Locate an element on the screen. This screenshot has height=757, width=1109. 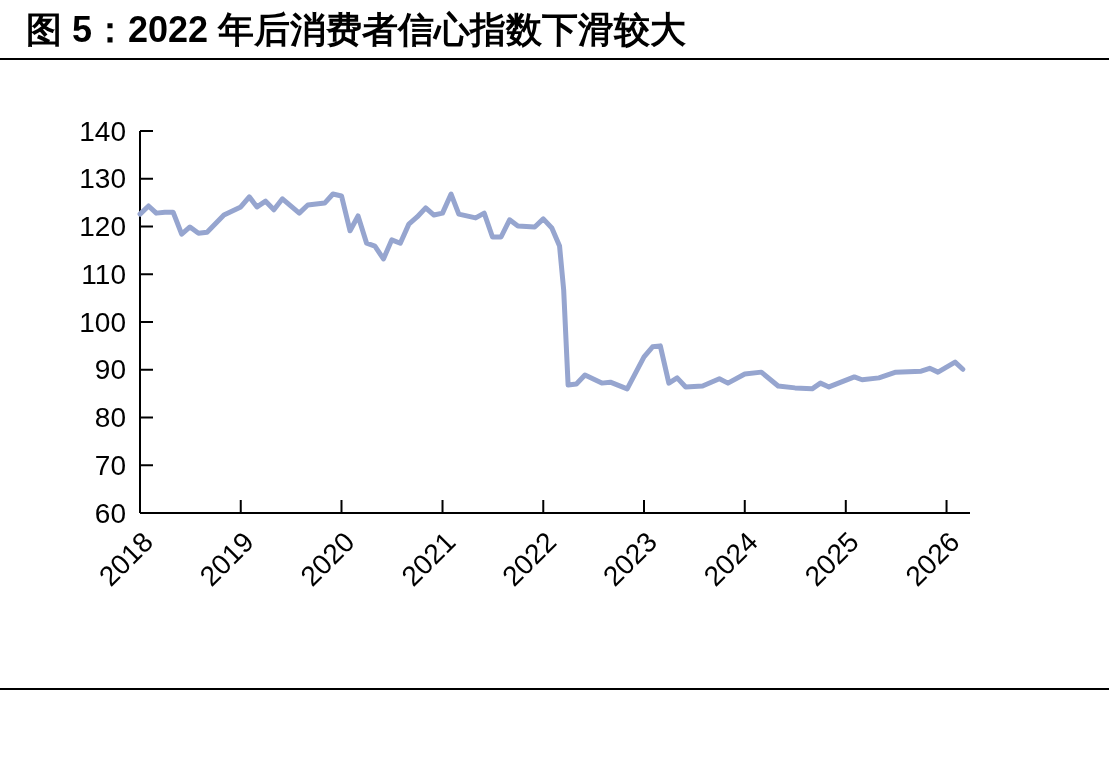
chart-title: 图 5：2022 年后消费者信心指数下滑较大 is located at coordinates (554, 30).